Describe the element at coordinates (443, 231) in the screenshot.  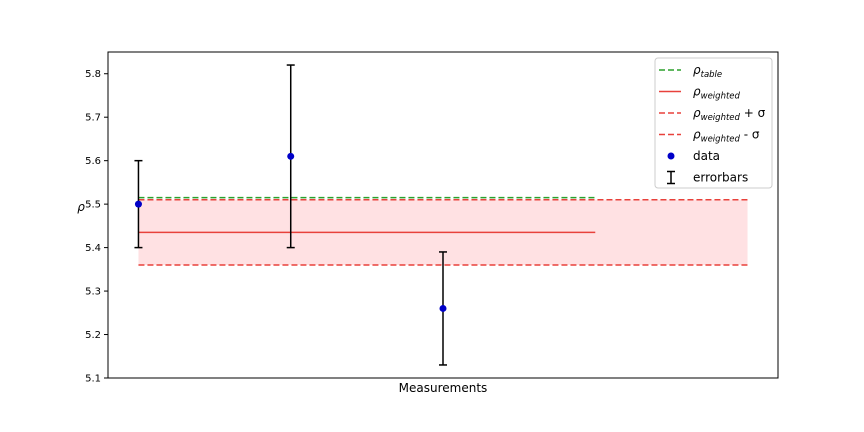
I see `reference-lines-layer` at that location.